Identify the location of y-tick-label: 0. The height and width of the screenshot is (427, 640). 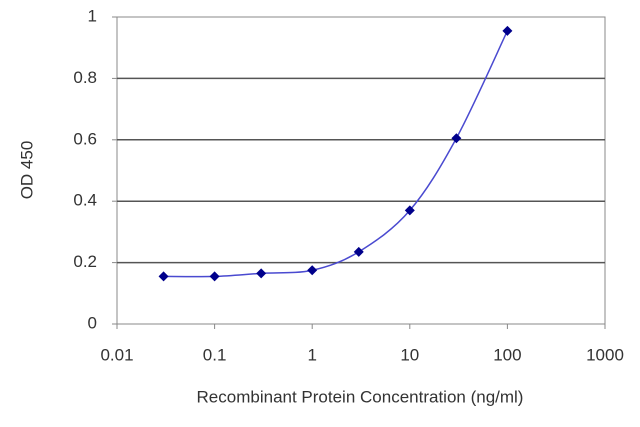
(92, 322).